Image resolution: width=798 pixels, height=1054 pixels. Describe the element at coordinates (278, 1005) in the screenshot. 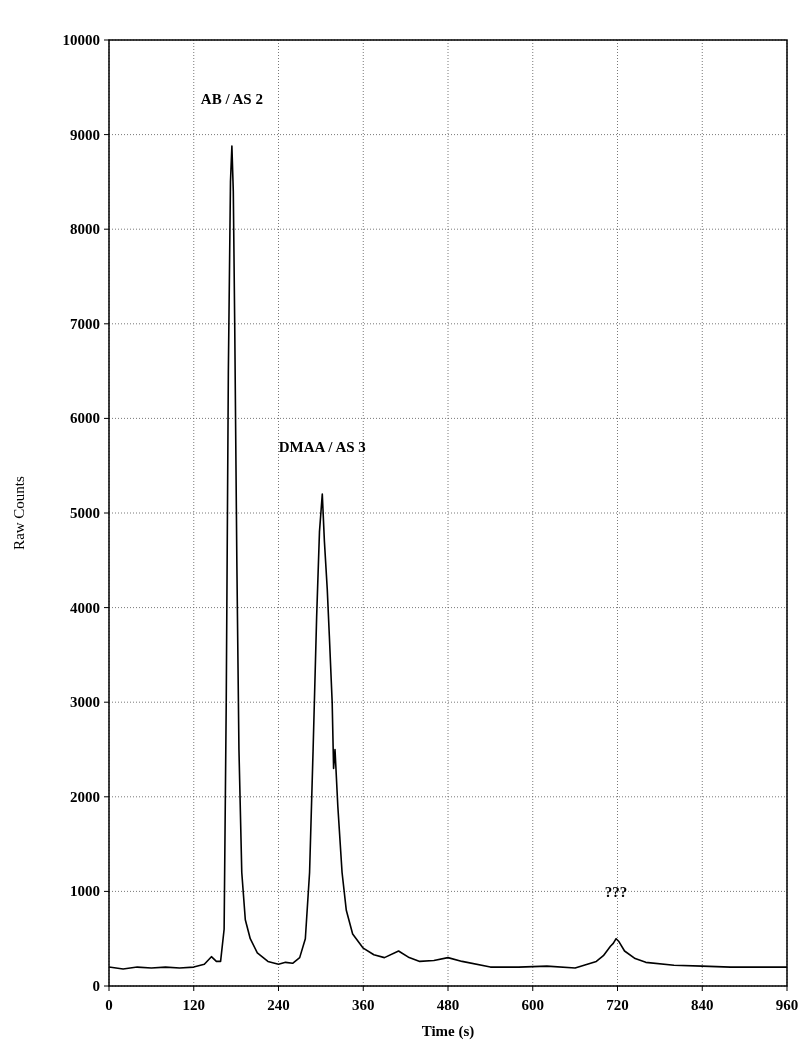

I see `x-tick-label: 240` at that location.